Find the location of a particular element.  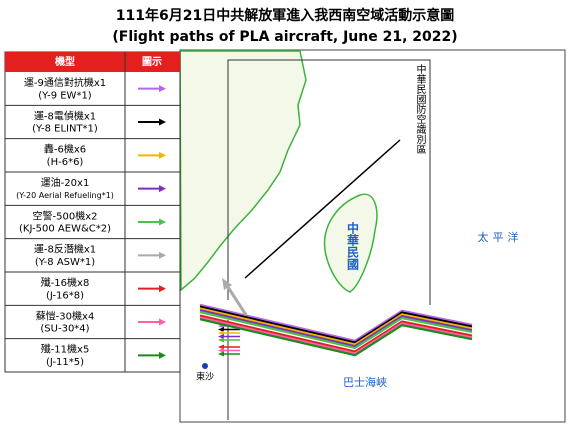

adiz-label: 中華民國防空識別區 is located at coordinates (420, 108).